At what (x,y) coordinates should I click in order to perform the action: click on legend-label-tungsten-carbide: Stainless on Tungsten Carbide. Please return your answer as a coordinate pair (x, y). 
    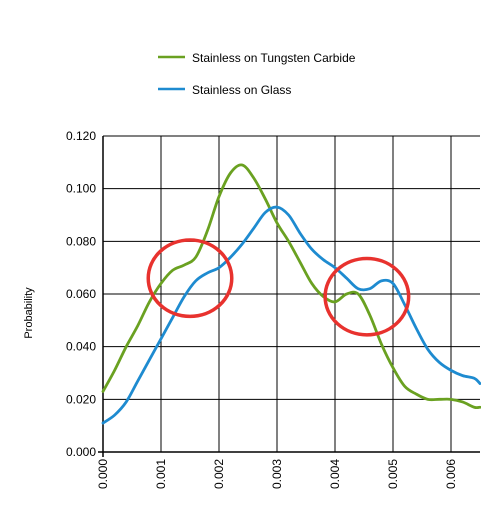
    Looking at the image, I should click on (274, 58).